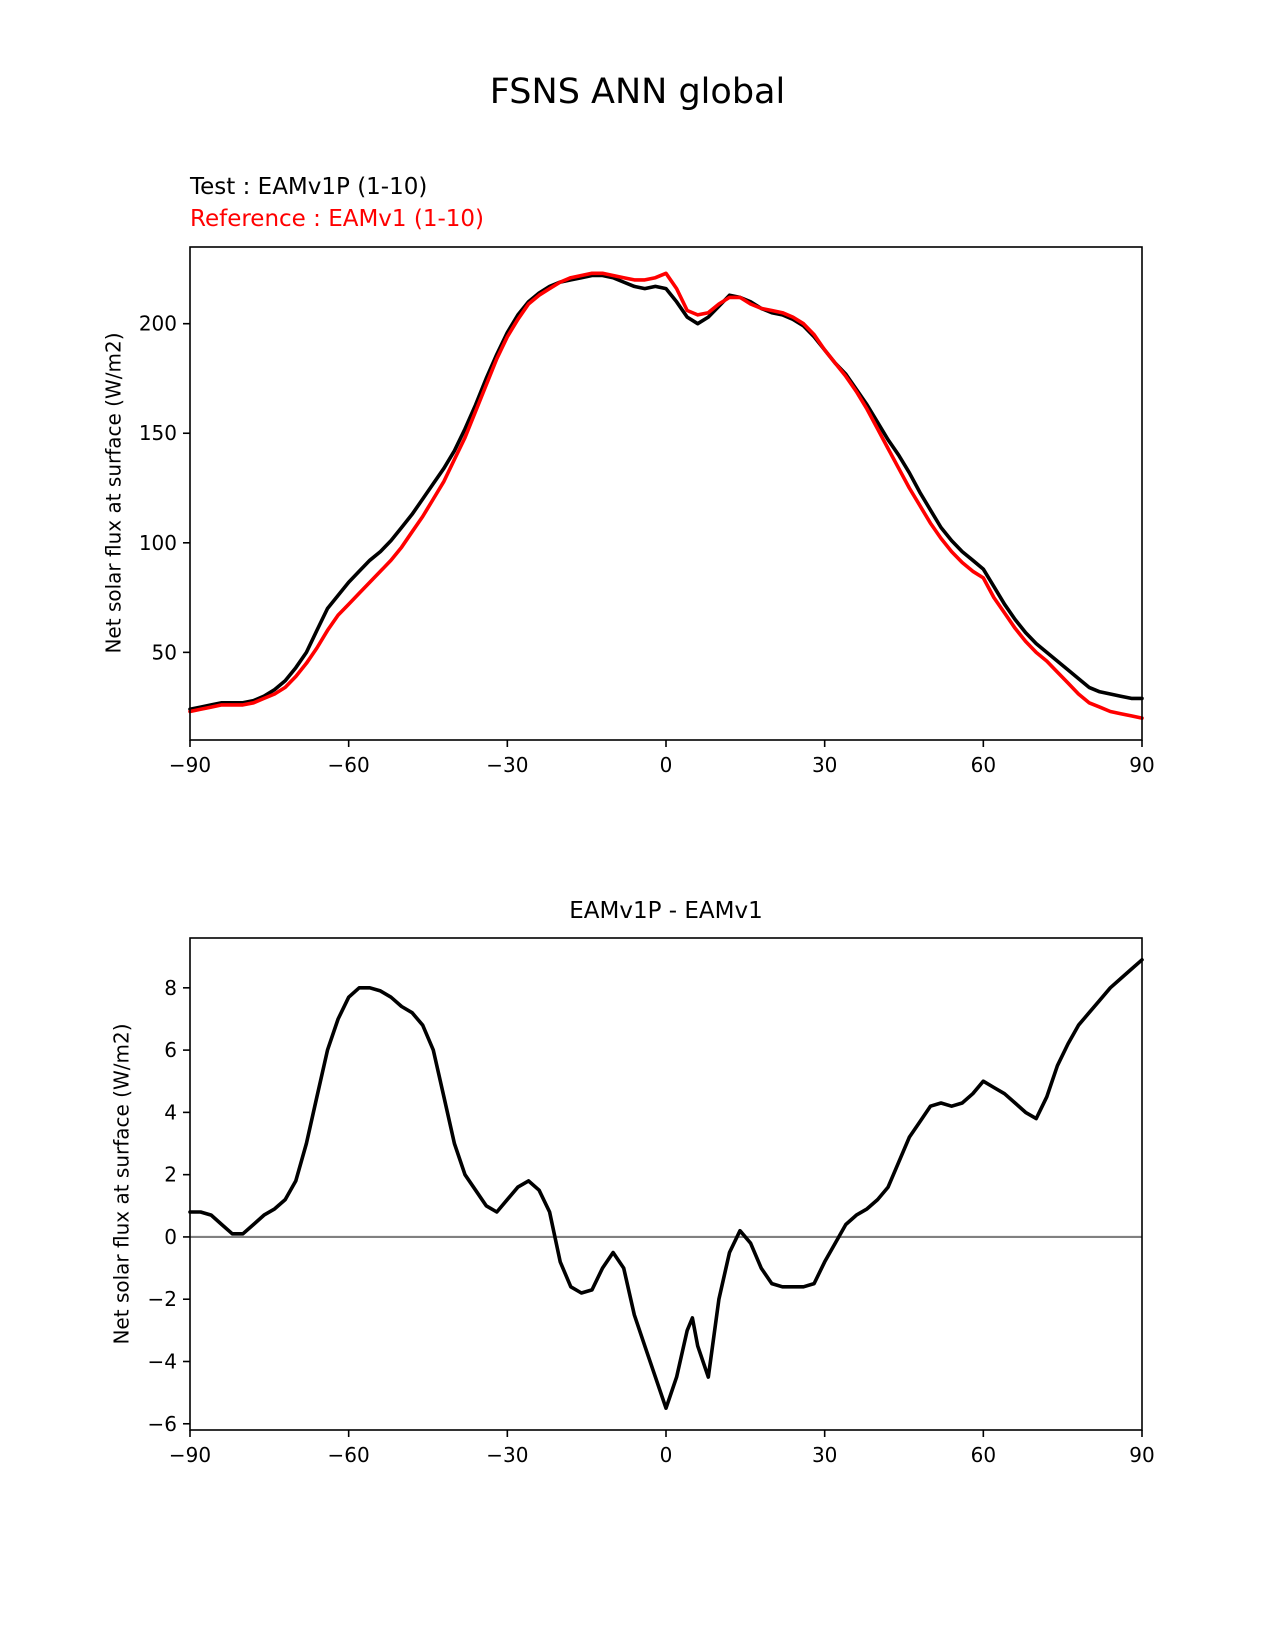 The width and height of the screenshot is (1275, 1650). What do you see at coordinates (337, 219) in the screenshot?
I see `reference-label: Reference : EAMv1 (1-10)` at bounding box center [337, 219].